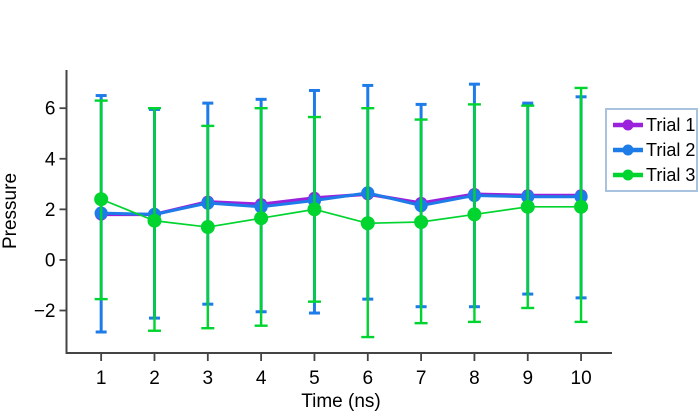 This screenshot has width=700, height=420. Describe the element at coordinates (50, 109) in the screenshot. I see `y-tick-label: 6` at that location.